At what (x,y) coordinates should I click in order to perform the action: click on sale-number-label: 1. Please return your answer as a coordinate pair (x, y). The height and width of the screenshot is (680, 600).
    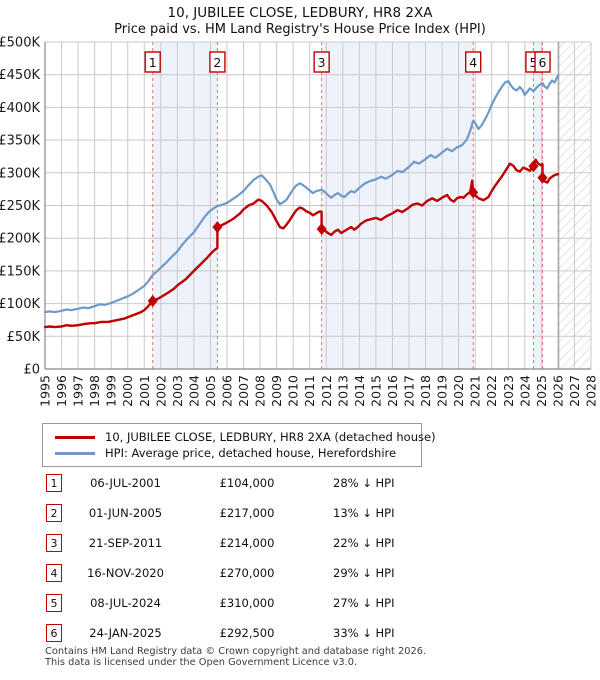
    Looking at the image, I should click on (153, 62).